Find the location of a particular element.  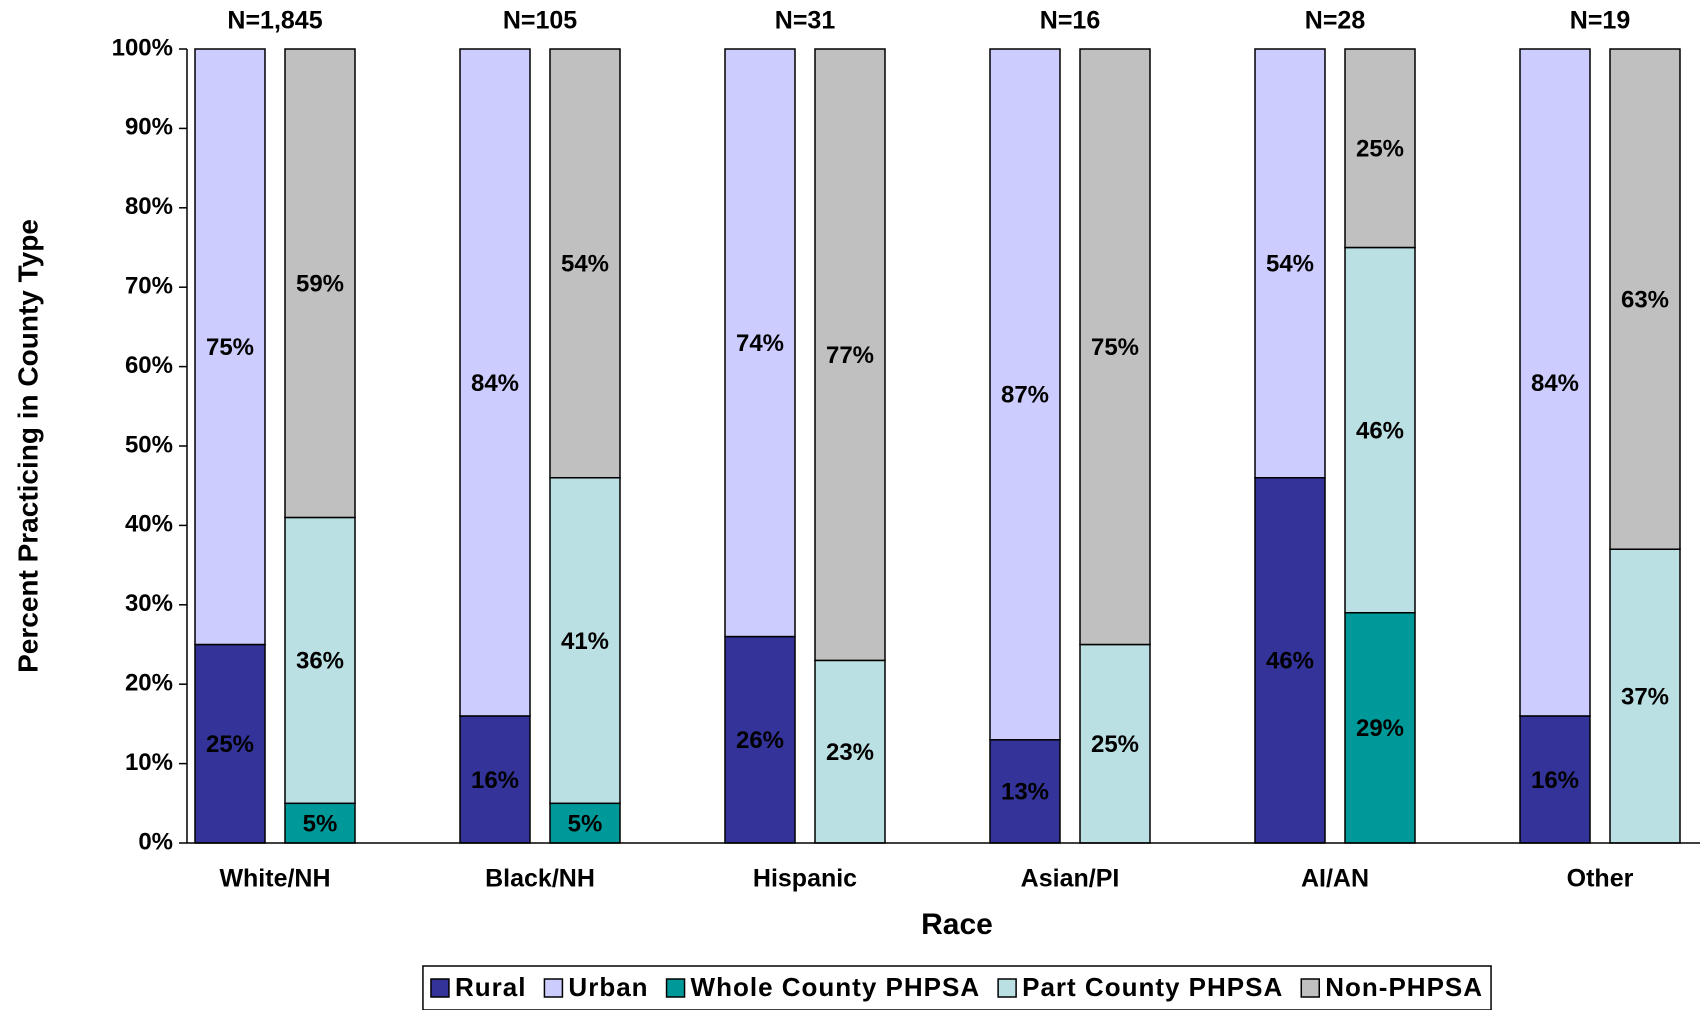

data-label: 41% is located at coordinates (585, 641).